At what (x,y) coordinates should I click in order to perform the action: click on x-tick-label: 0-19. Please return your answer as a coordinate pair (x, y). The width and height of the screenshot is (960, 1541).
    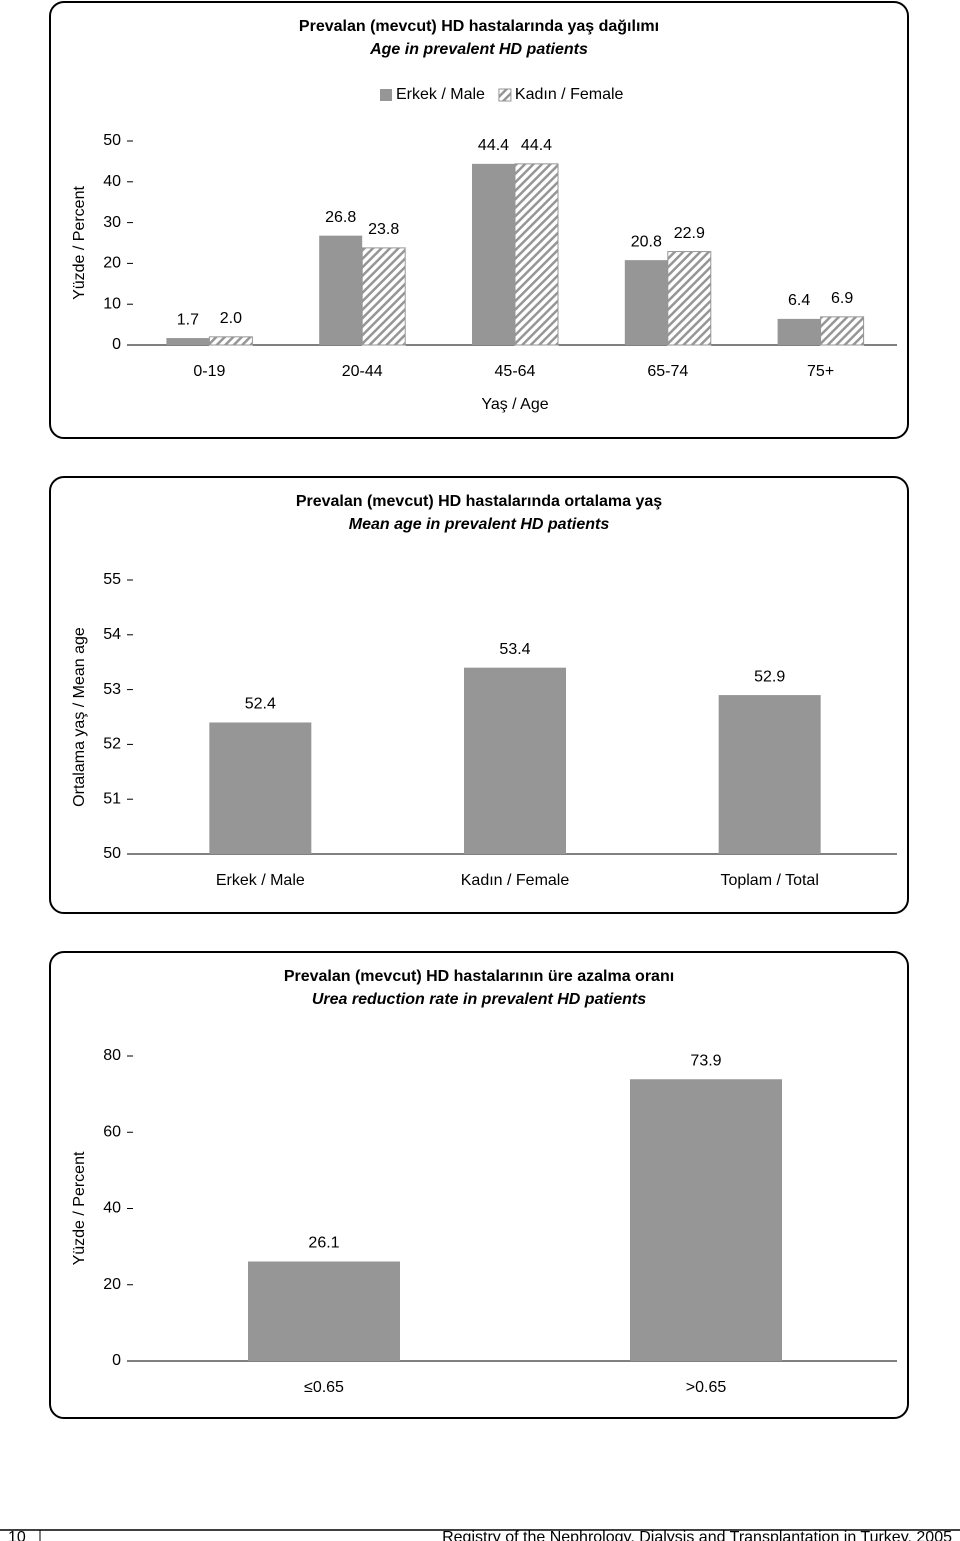
    Looking at the image, I should click on (209, 371).